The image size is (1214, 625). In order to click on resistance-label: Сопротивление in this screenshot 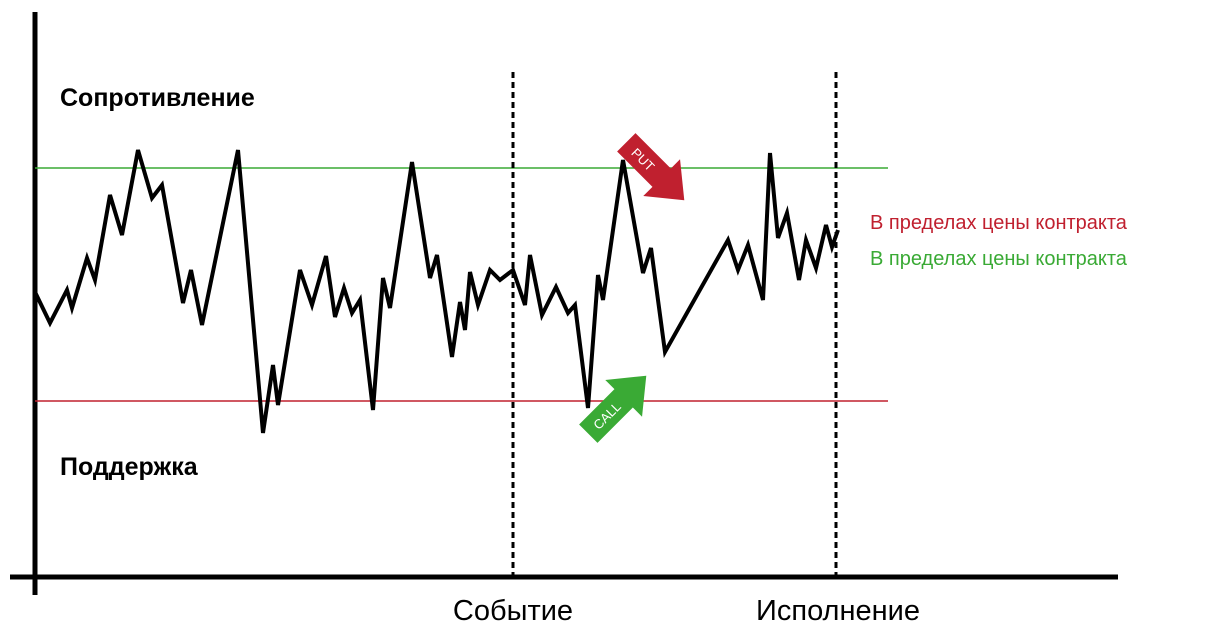, I will do `click(157, 98)`.